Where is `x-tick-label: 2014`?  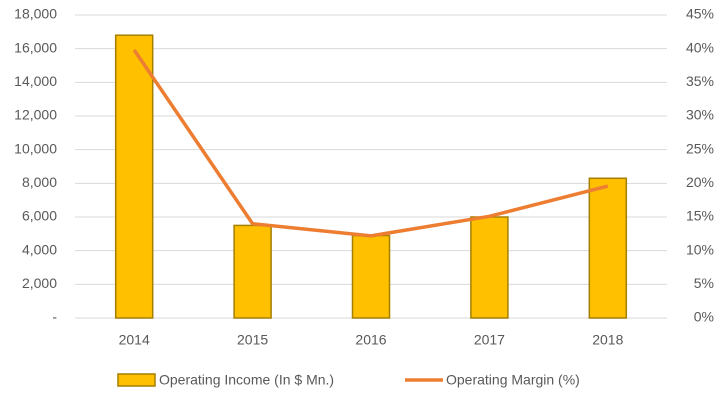 x-tick-label: 2014 is located at coordinates (134, 340).